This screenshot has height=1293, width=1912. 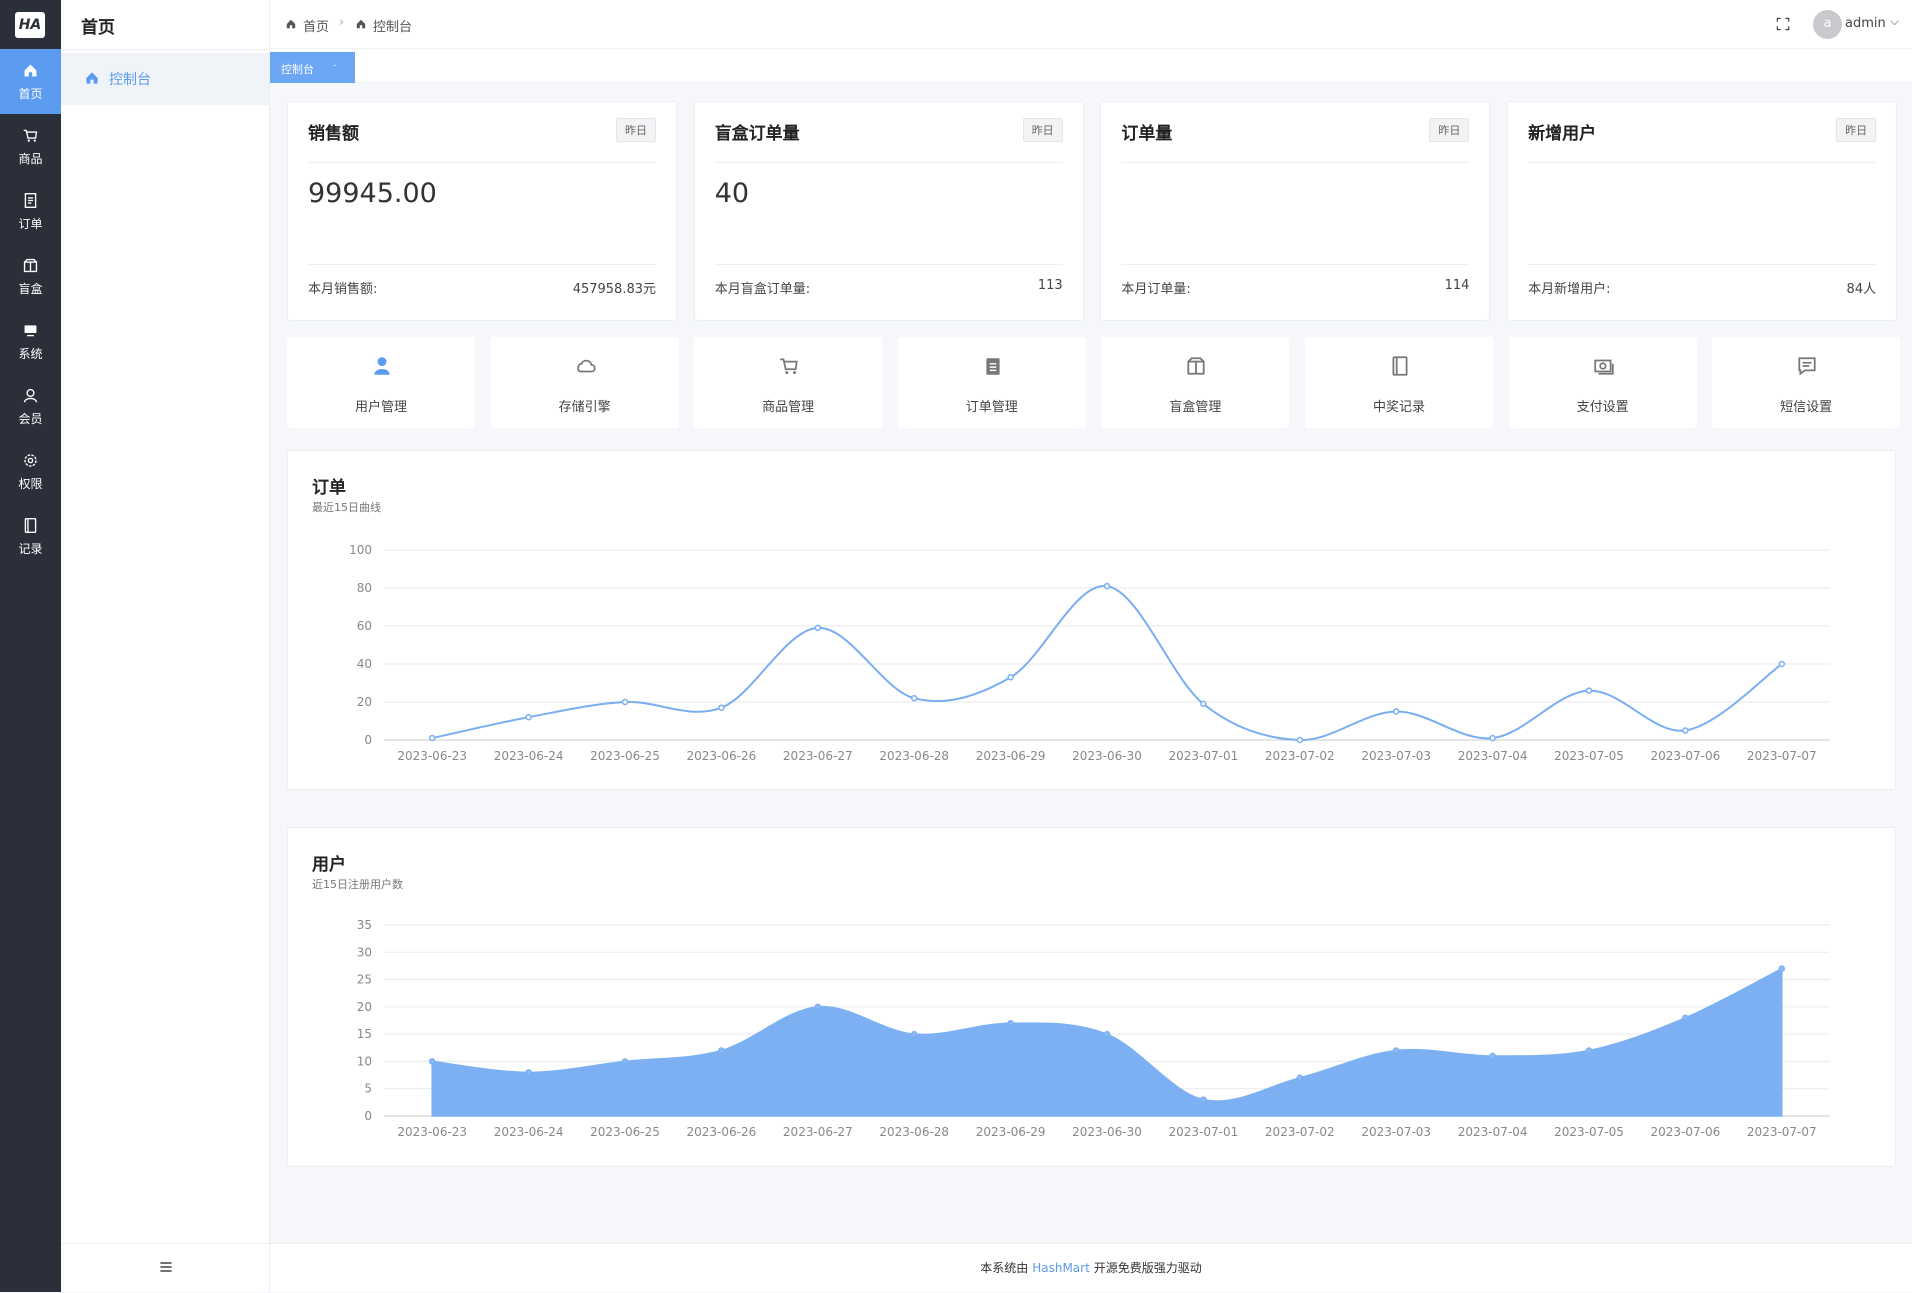 What do you see at coordinates (30, 81) in the screenshot?
I see `sidebar-menu-item: 首页` at bounding box center [30, 81].